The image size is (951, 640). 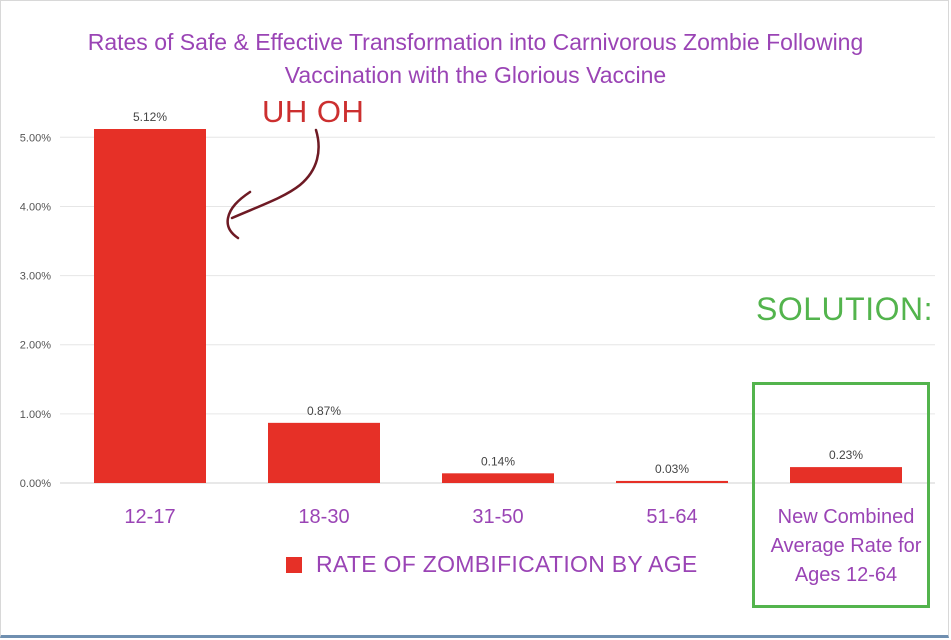 I want to click on data-label: 5.12%, so click(x=150, y=117).